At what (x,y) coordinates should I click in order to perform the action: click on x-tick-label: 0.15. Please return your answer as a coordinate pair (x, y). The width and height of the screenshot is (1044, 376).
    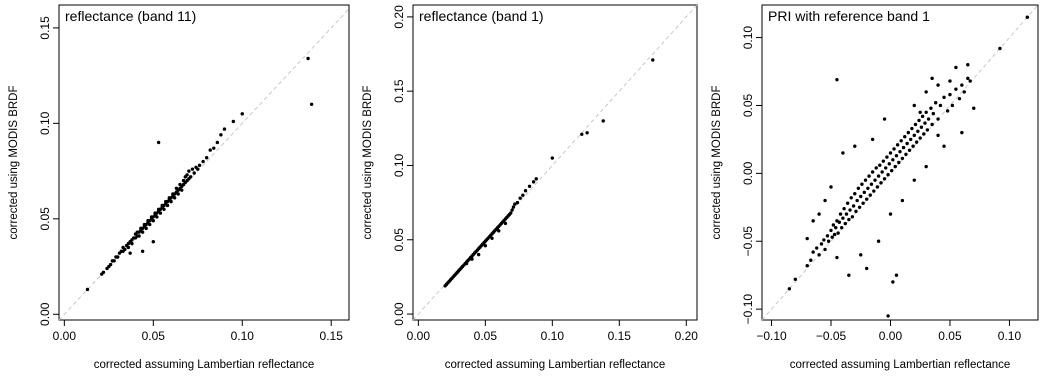
    Looking at the image, I should click on (332, 336).